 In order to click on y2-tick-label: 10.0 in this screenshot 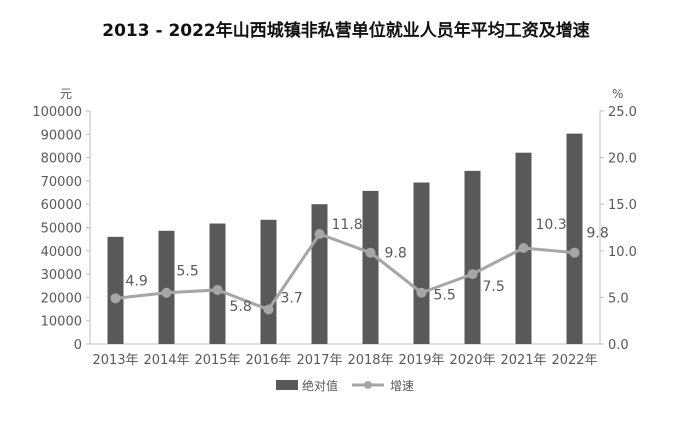, I will do `click(622, 252)`.